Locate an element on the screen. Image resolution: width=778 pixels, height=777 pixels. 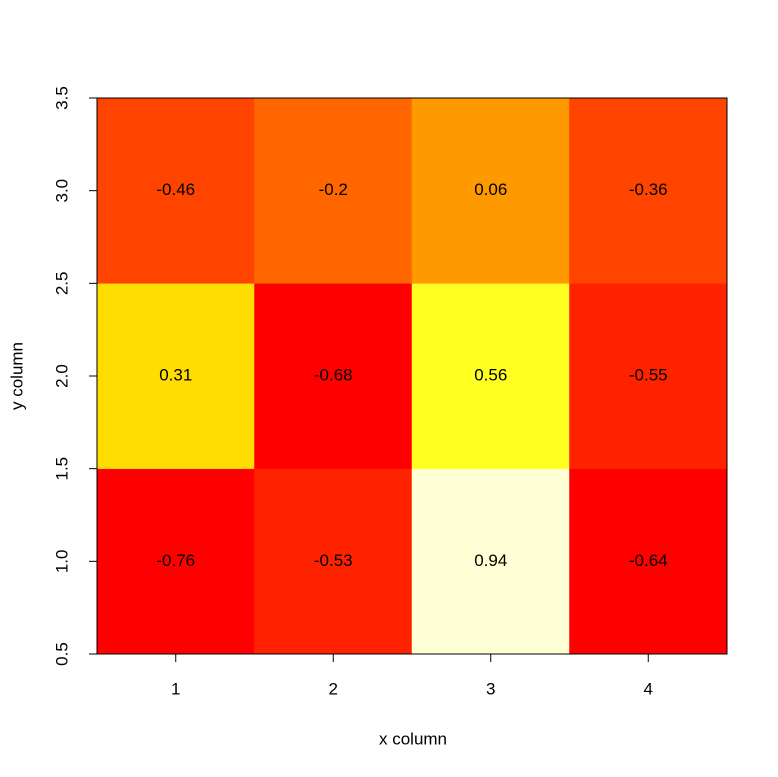
y-tick-label: 0.5 is located at coordinates (61, 654).